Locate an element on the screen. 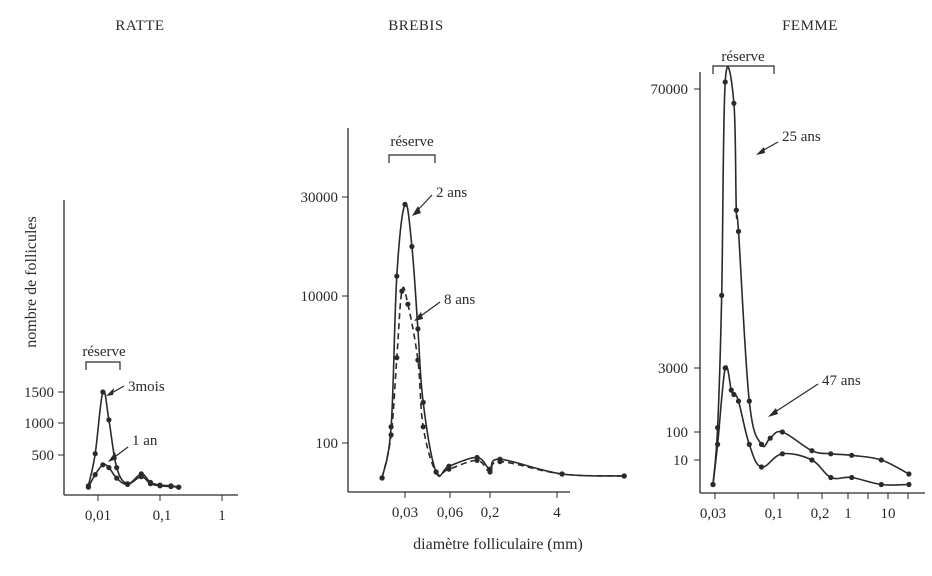 Image resolution: width=932 pixels, height=576 pixels. femme-ytick-label: 70000 is located at coordinates (670, 90).